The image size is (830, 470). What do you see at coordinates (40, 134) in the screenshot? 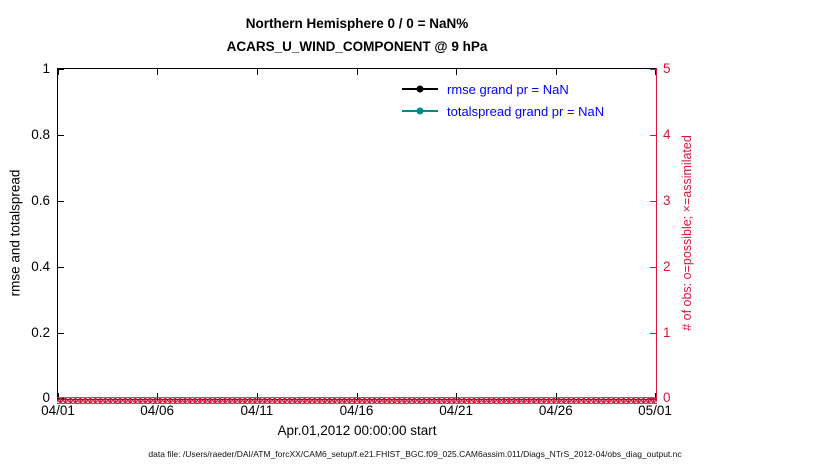
I see `y-left-tick-label: 0.8` at bounding box center [40, 134].